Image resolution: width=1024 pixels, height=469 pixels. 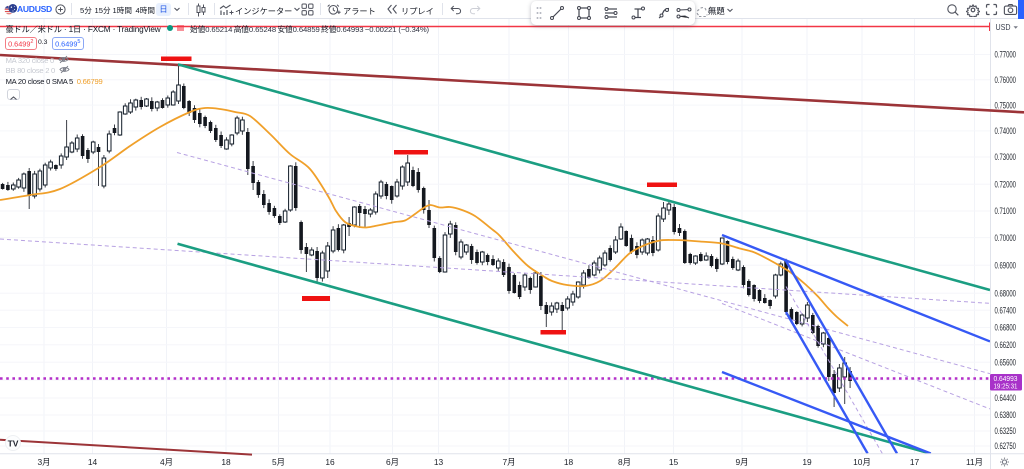 I want to click on svg-text: 19, so click(x=807, y=462).